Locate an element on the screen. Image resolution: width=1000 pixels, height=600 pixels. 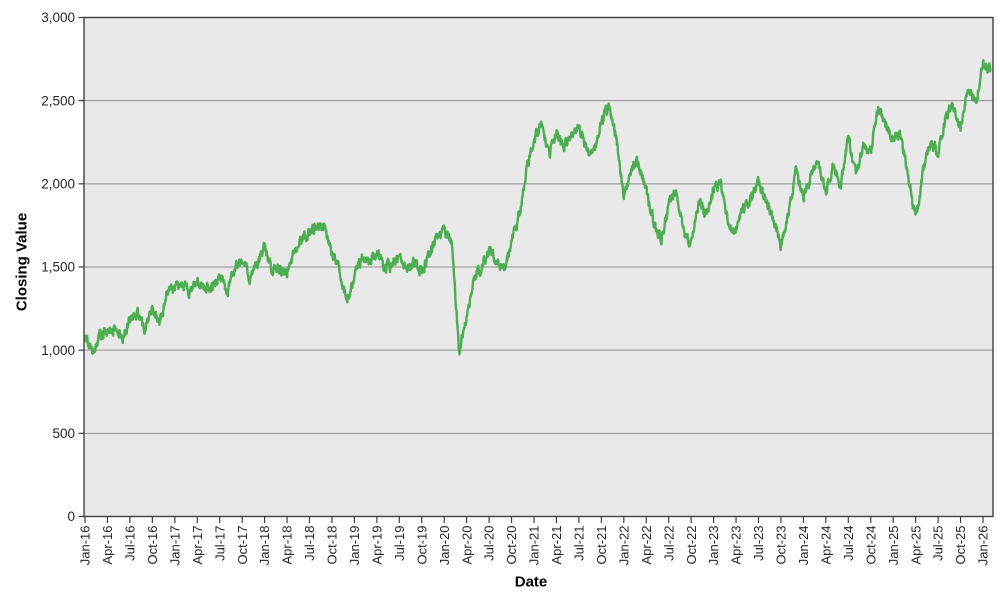
x-tick-label: Jan-22 is located at coordinates (623, 546).